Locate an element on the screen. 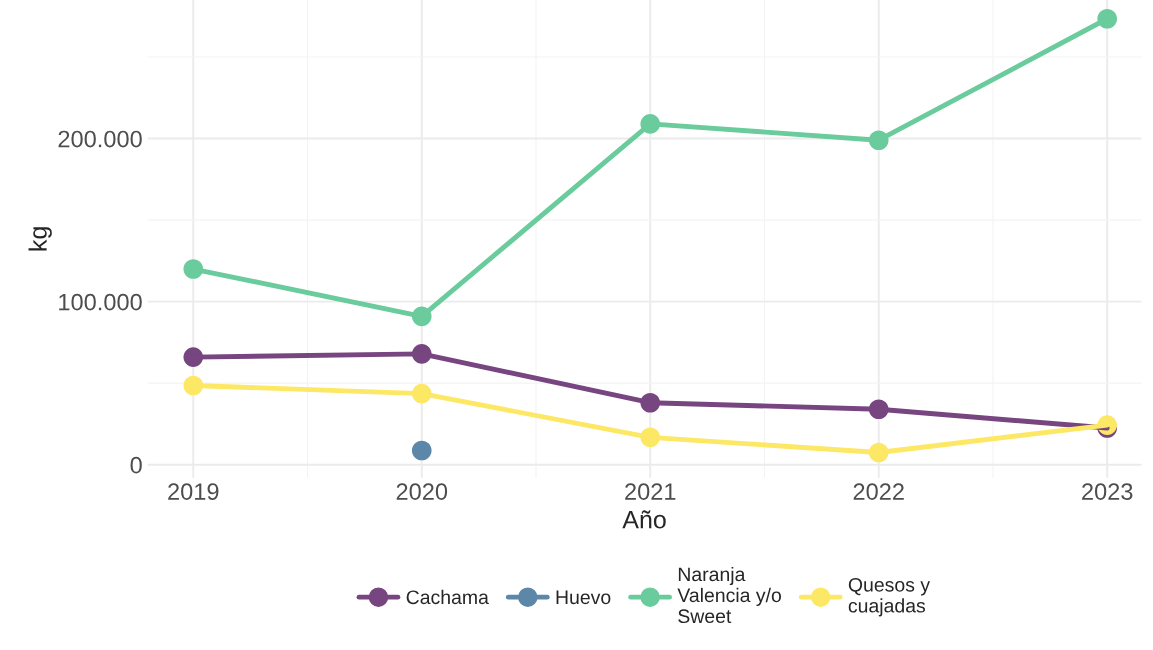  x-axis-title: Año is located at coordinates (644, 519).